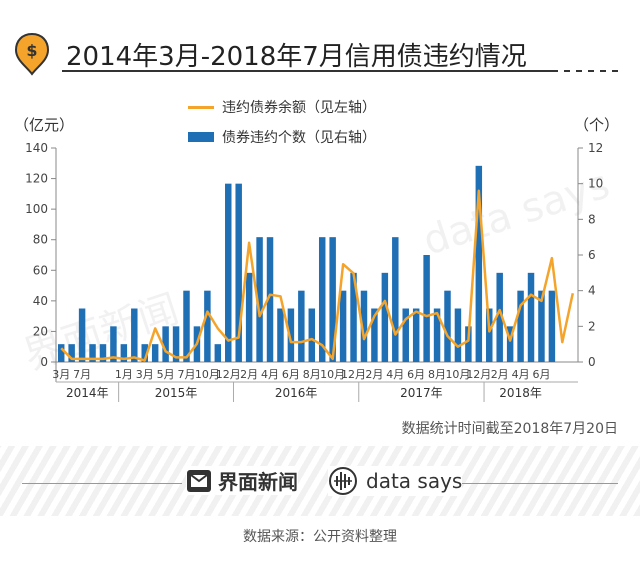 The width and height of the screenshot is (640, 563). I want to click on brand-datasays: data says, so click(395, 481).